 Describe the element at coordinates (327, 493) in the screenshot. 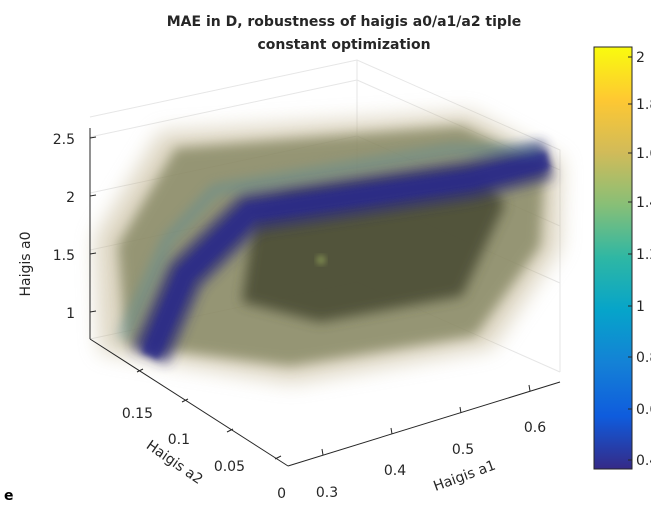

I see `x-tick-label: 0.3` at that location.